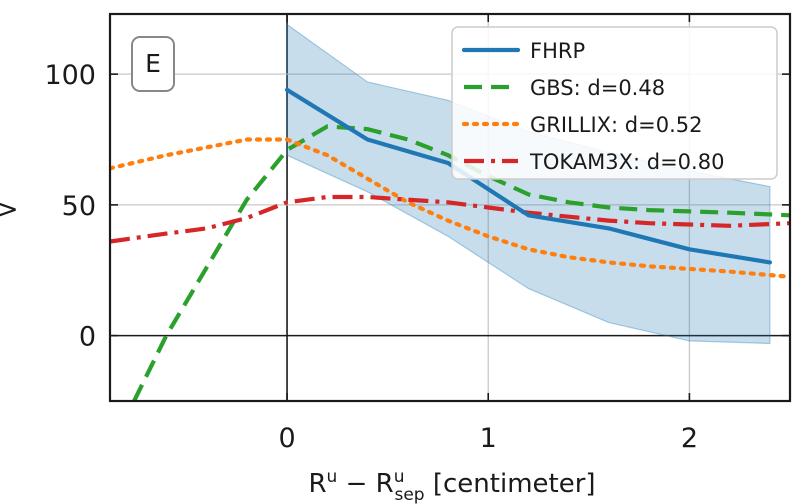  I want to click on x-axis-label: Ru − Ru sep [centimeter], so click(451, 485).